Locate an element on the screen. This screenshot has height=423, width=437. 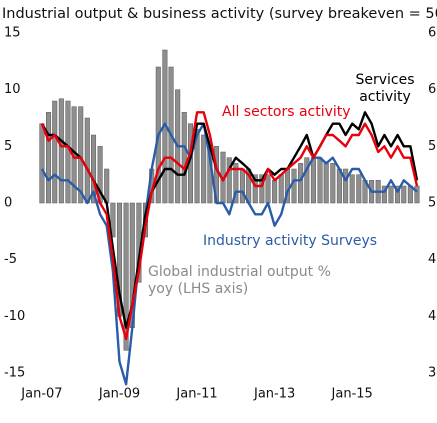
y-tick-label: -15 is located at coordinates (14, 373).